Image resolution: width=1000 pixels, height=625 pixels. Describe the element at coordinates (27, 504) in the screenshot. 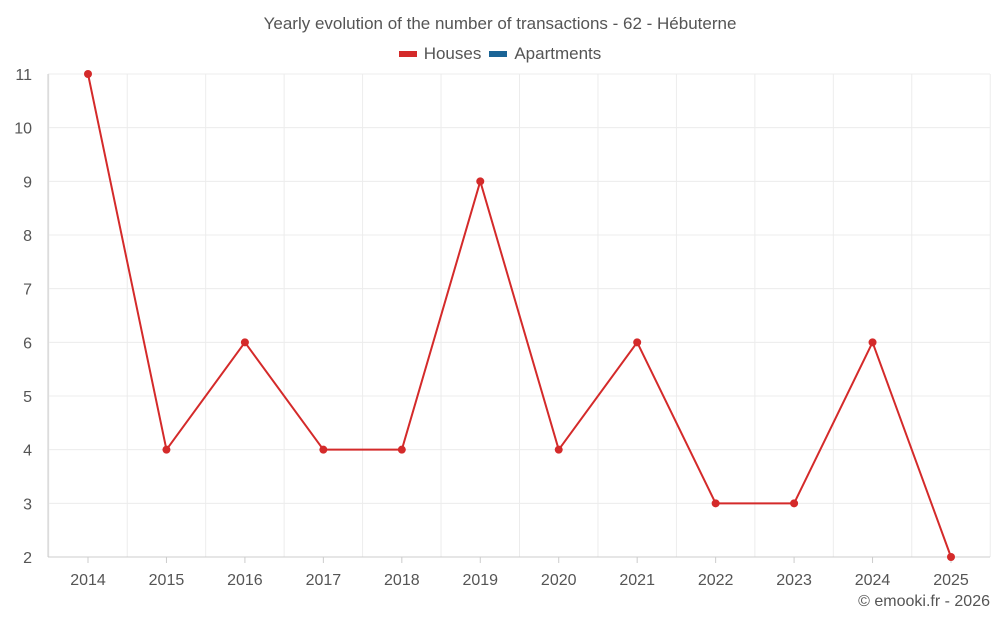

I see `y-tick-label: 3` at that location.